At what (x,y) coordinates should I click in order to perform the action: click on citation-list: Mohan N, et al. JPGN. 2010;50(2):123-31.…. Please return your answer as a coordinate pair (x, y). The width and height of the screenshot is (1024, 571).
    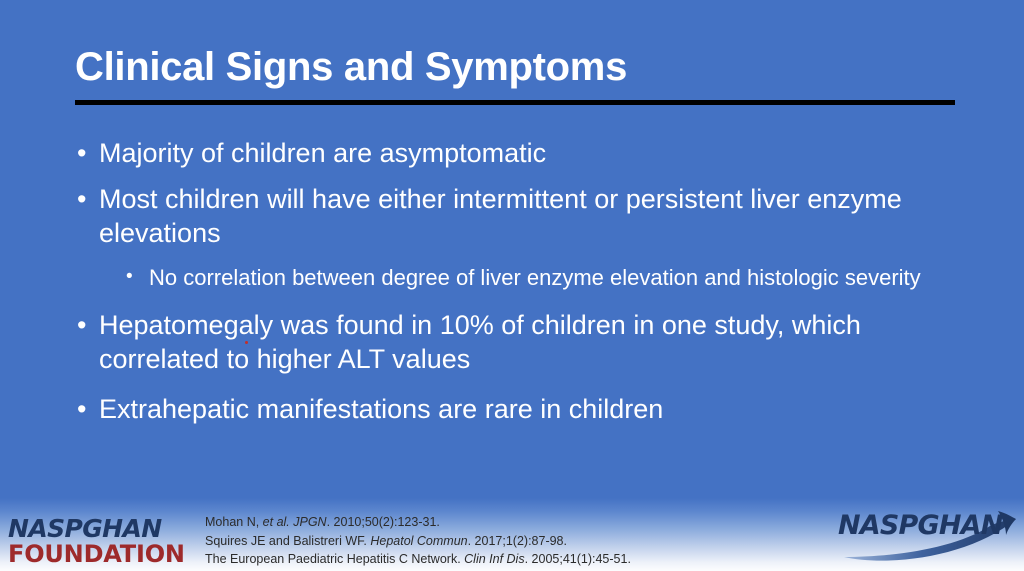
    Looking at the image, I should click on (418, 541).